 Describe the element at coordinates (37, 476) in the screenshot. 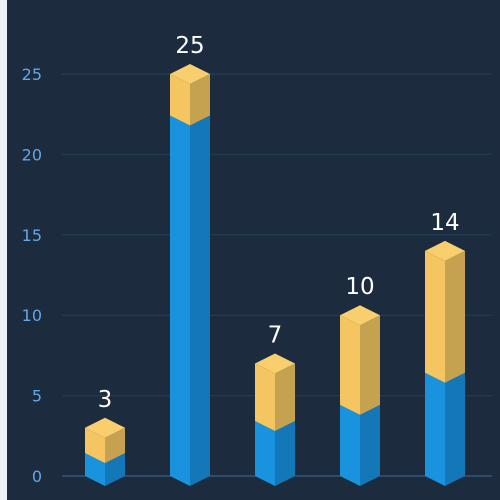

I see `y-tick-label: 0` at that location.